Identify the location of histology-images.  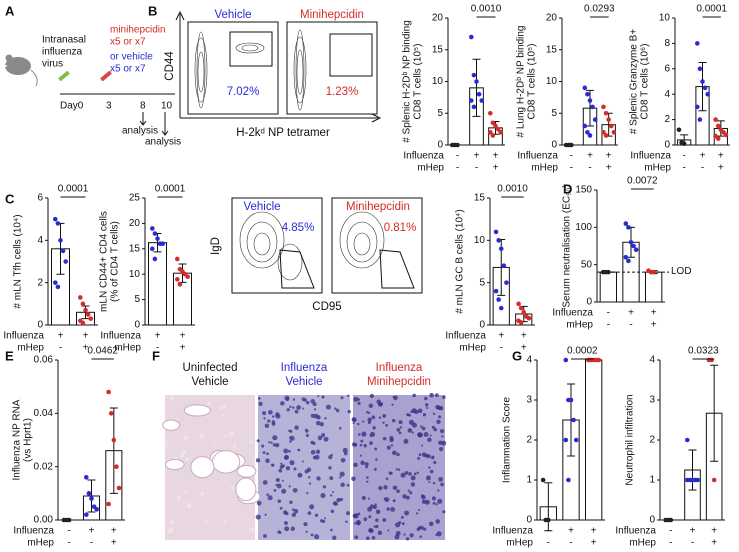
(304, 466).